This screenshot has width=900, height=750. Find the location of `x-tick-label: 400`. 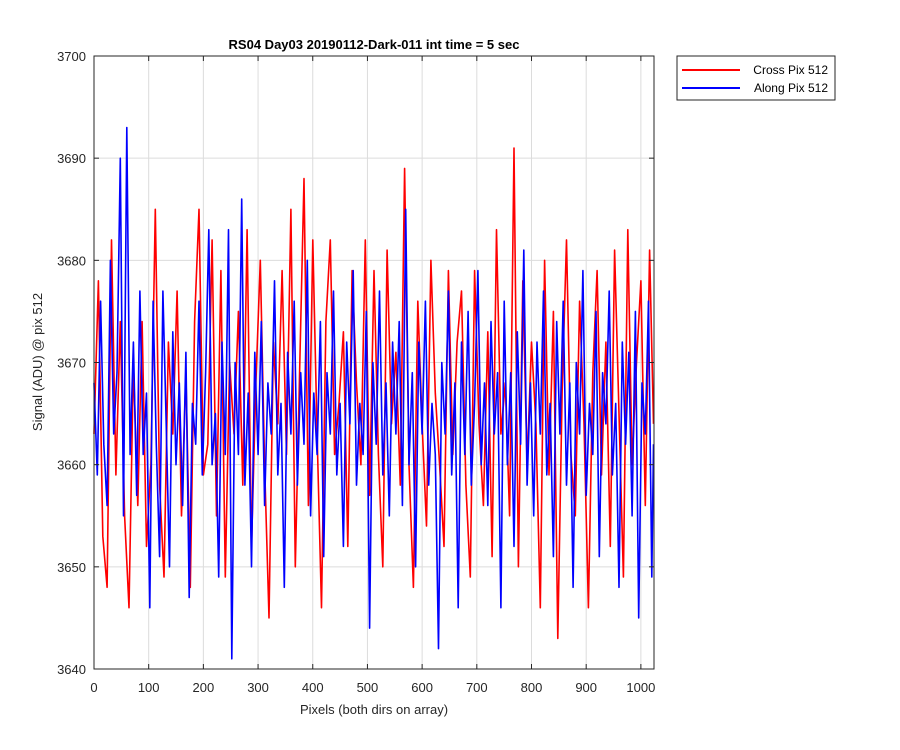

x-tick-label: 400 is located at coordinates (313, 687).